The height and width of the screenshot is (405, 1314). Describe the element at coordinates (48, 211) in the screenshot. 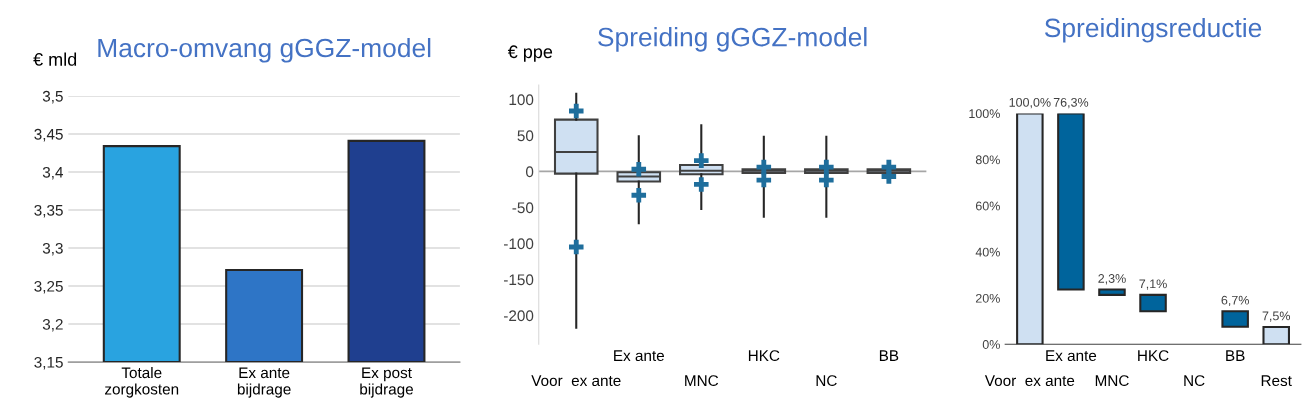

I see `y-tick-label: 3,35` at that location.